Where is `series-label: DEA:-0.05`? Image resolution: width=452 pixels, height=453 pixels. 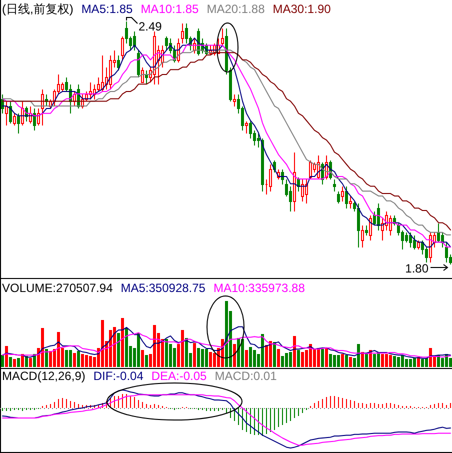
series-label: DEA:-0.05 is located at coordinates (179, 376).